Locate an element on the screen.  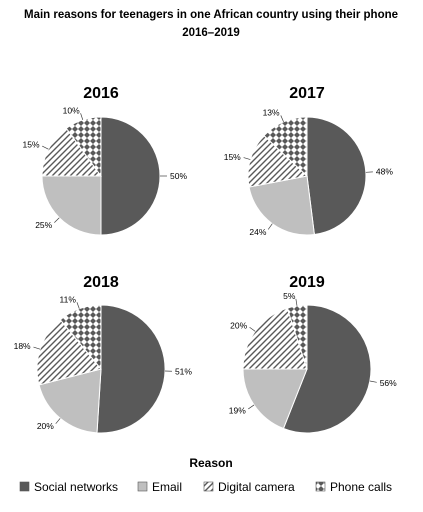
legend-label-social-networks: Social networks is located at coordinates (76, 487).